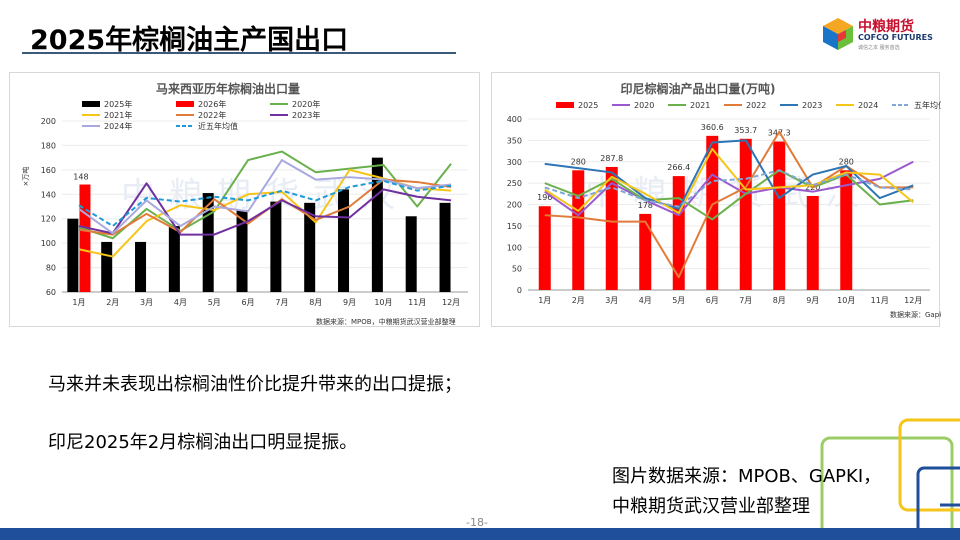  I want to click on legend-label: 2025, so click(588, 105).